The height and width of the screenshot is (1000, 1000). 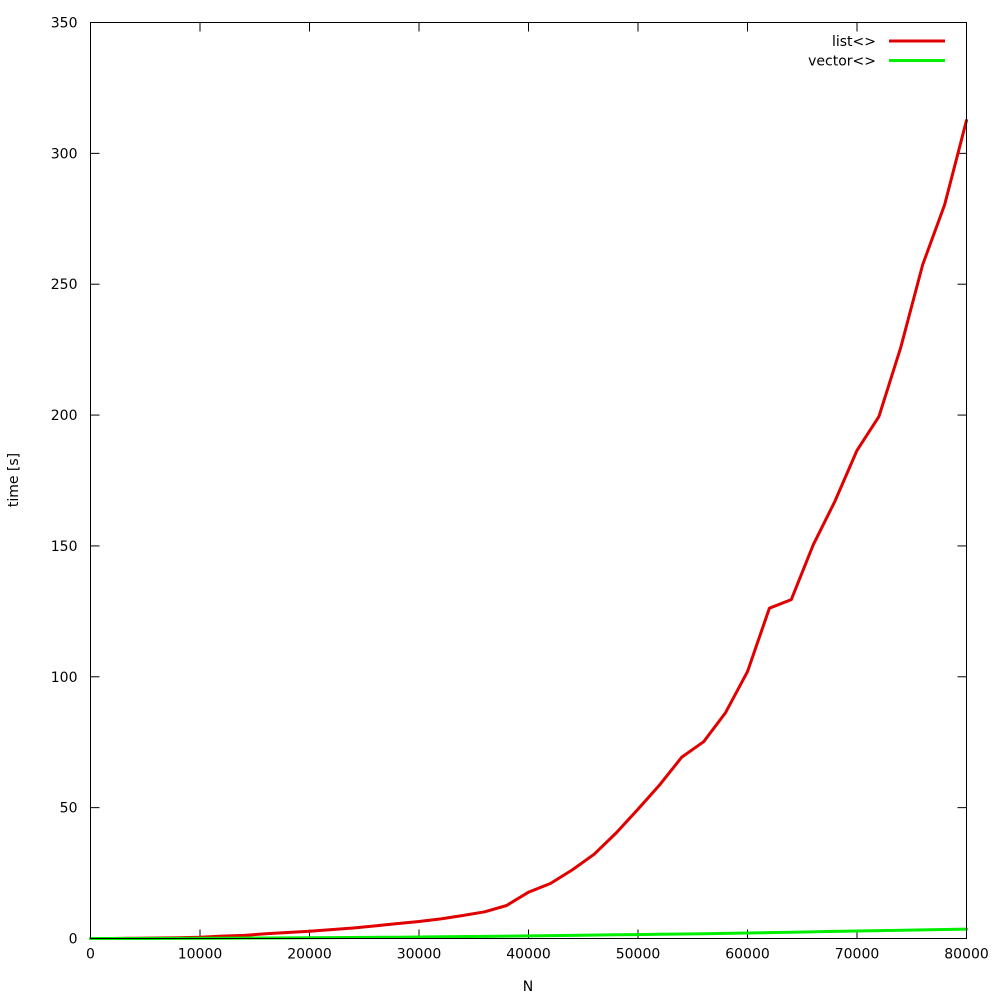 I want to click on legend-label: list<>, so click(x=854, y=42).